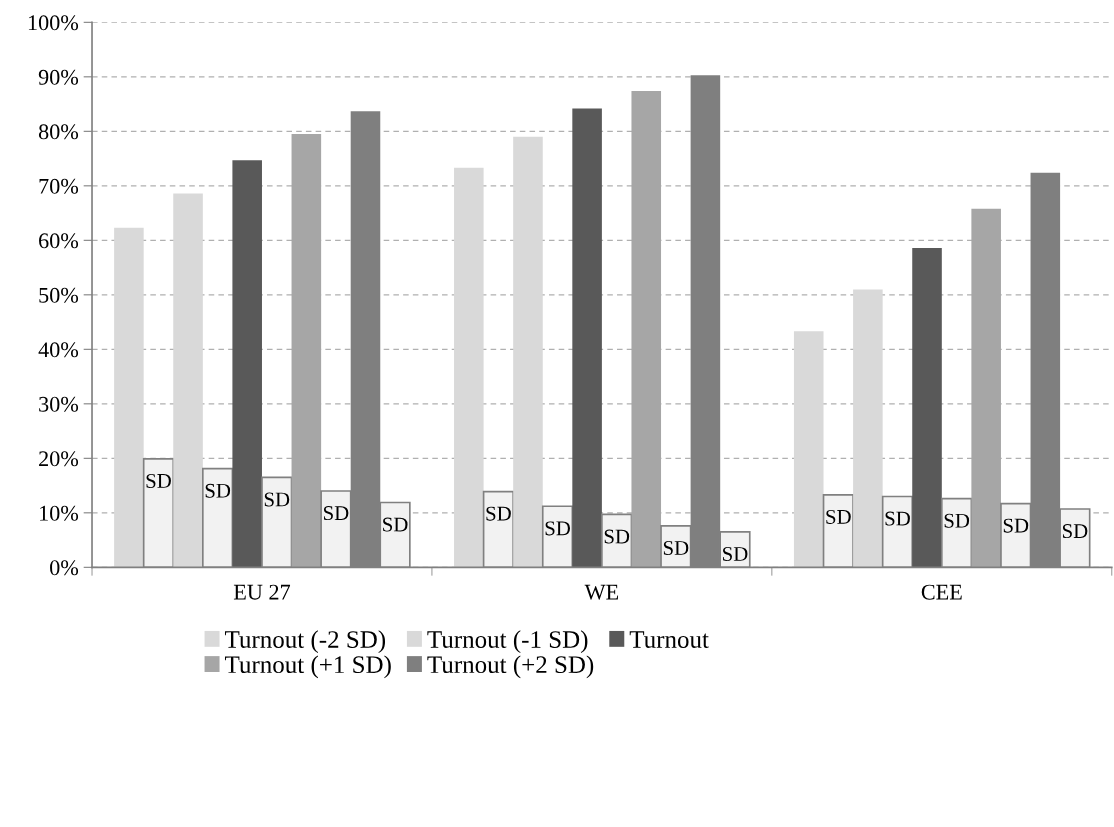 Image resolution: width=1114 pixels, height=827 pixels. Describe the element at coordinates (307, 667) in the screenshot. I see `legend-label: Turnout (+1 SD)` at that location.